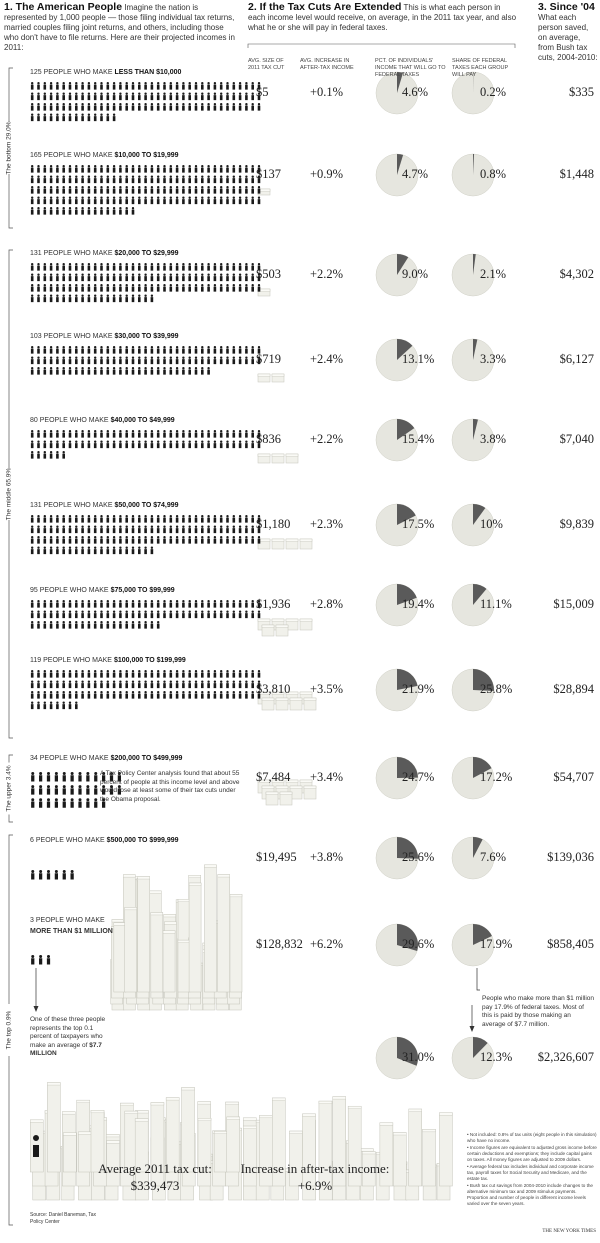 The image size is (600, 1243). What do you see at coordinates (36, 253) in the screenshot?
I see `count: 131` at bounding box center [36, 253].